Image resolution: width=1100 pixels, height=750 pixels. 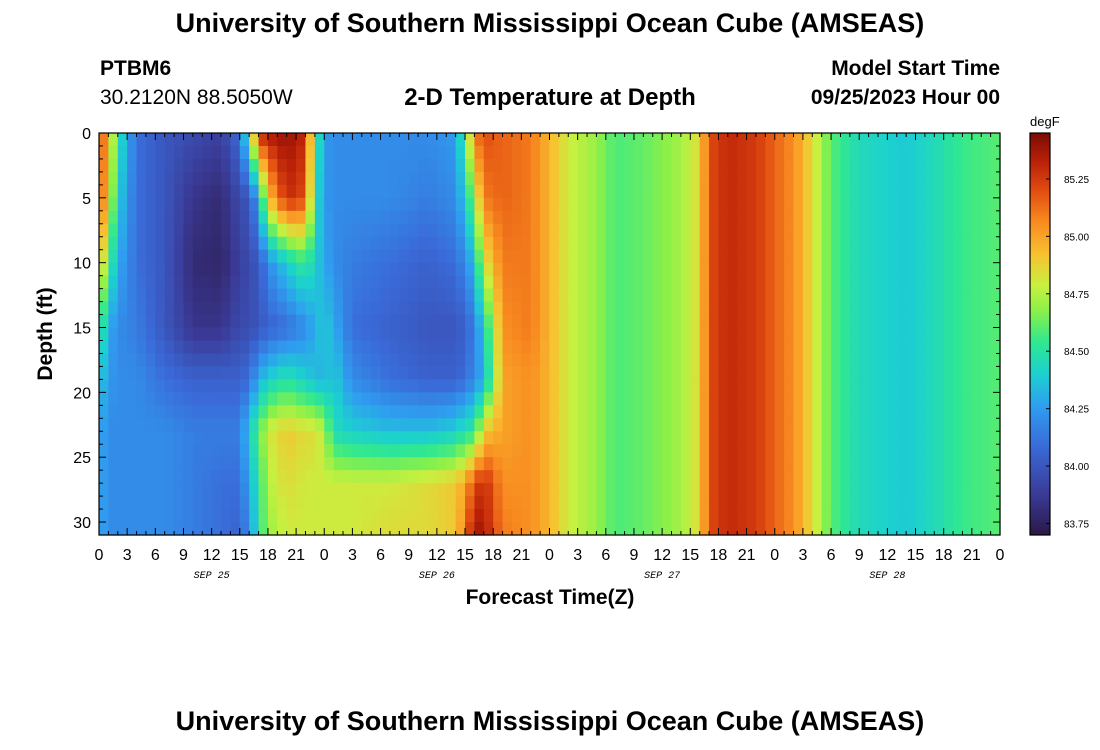 I want to click on x-tick-label: 9, so click(x=634, y=555).